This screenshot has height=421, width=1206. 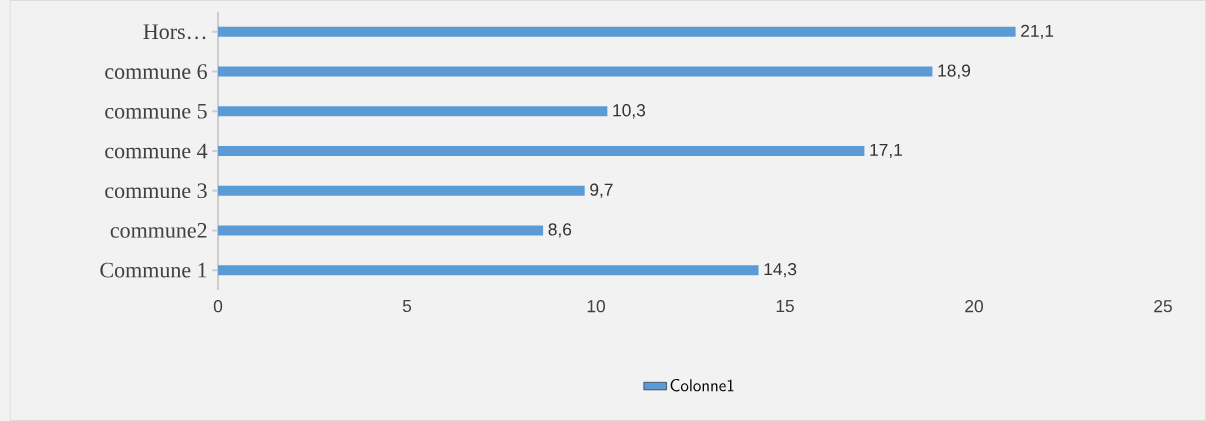 What do you see at coordinates (596, 306) in the screenshot?
I see `x-tick-label: 10` at bounding box center [596, 306].